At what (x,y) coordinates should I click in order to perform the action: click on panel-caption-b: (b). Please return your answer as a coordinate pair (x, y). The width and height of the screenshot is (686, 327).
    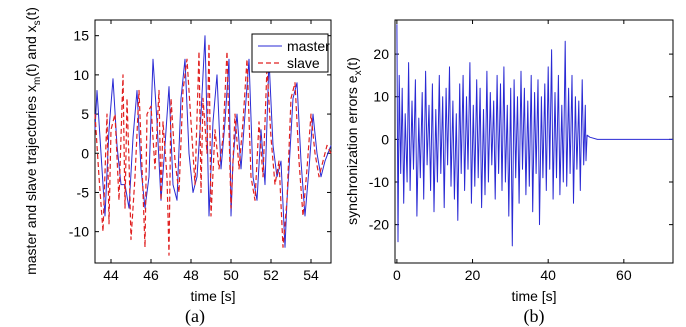
    Looking at the image, I should click on (534, 316).